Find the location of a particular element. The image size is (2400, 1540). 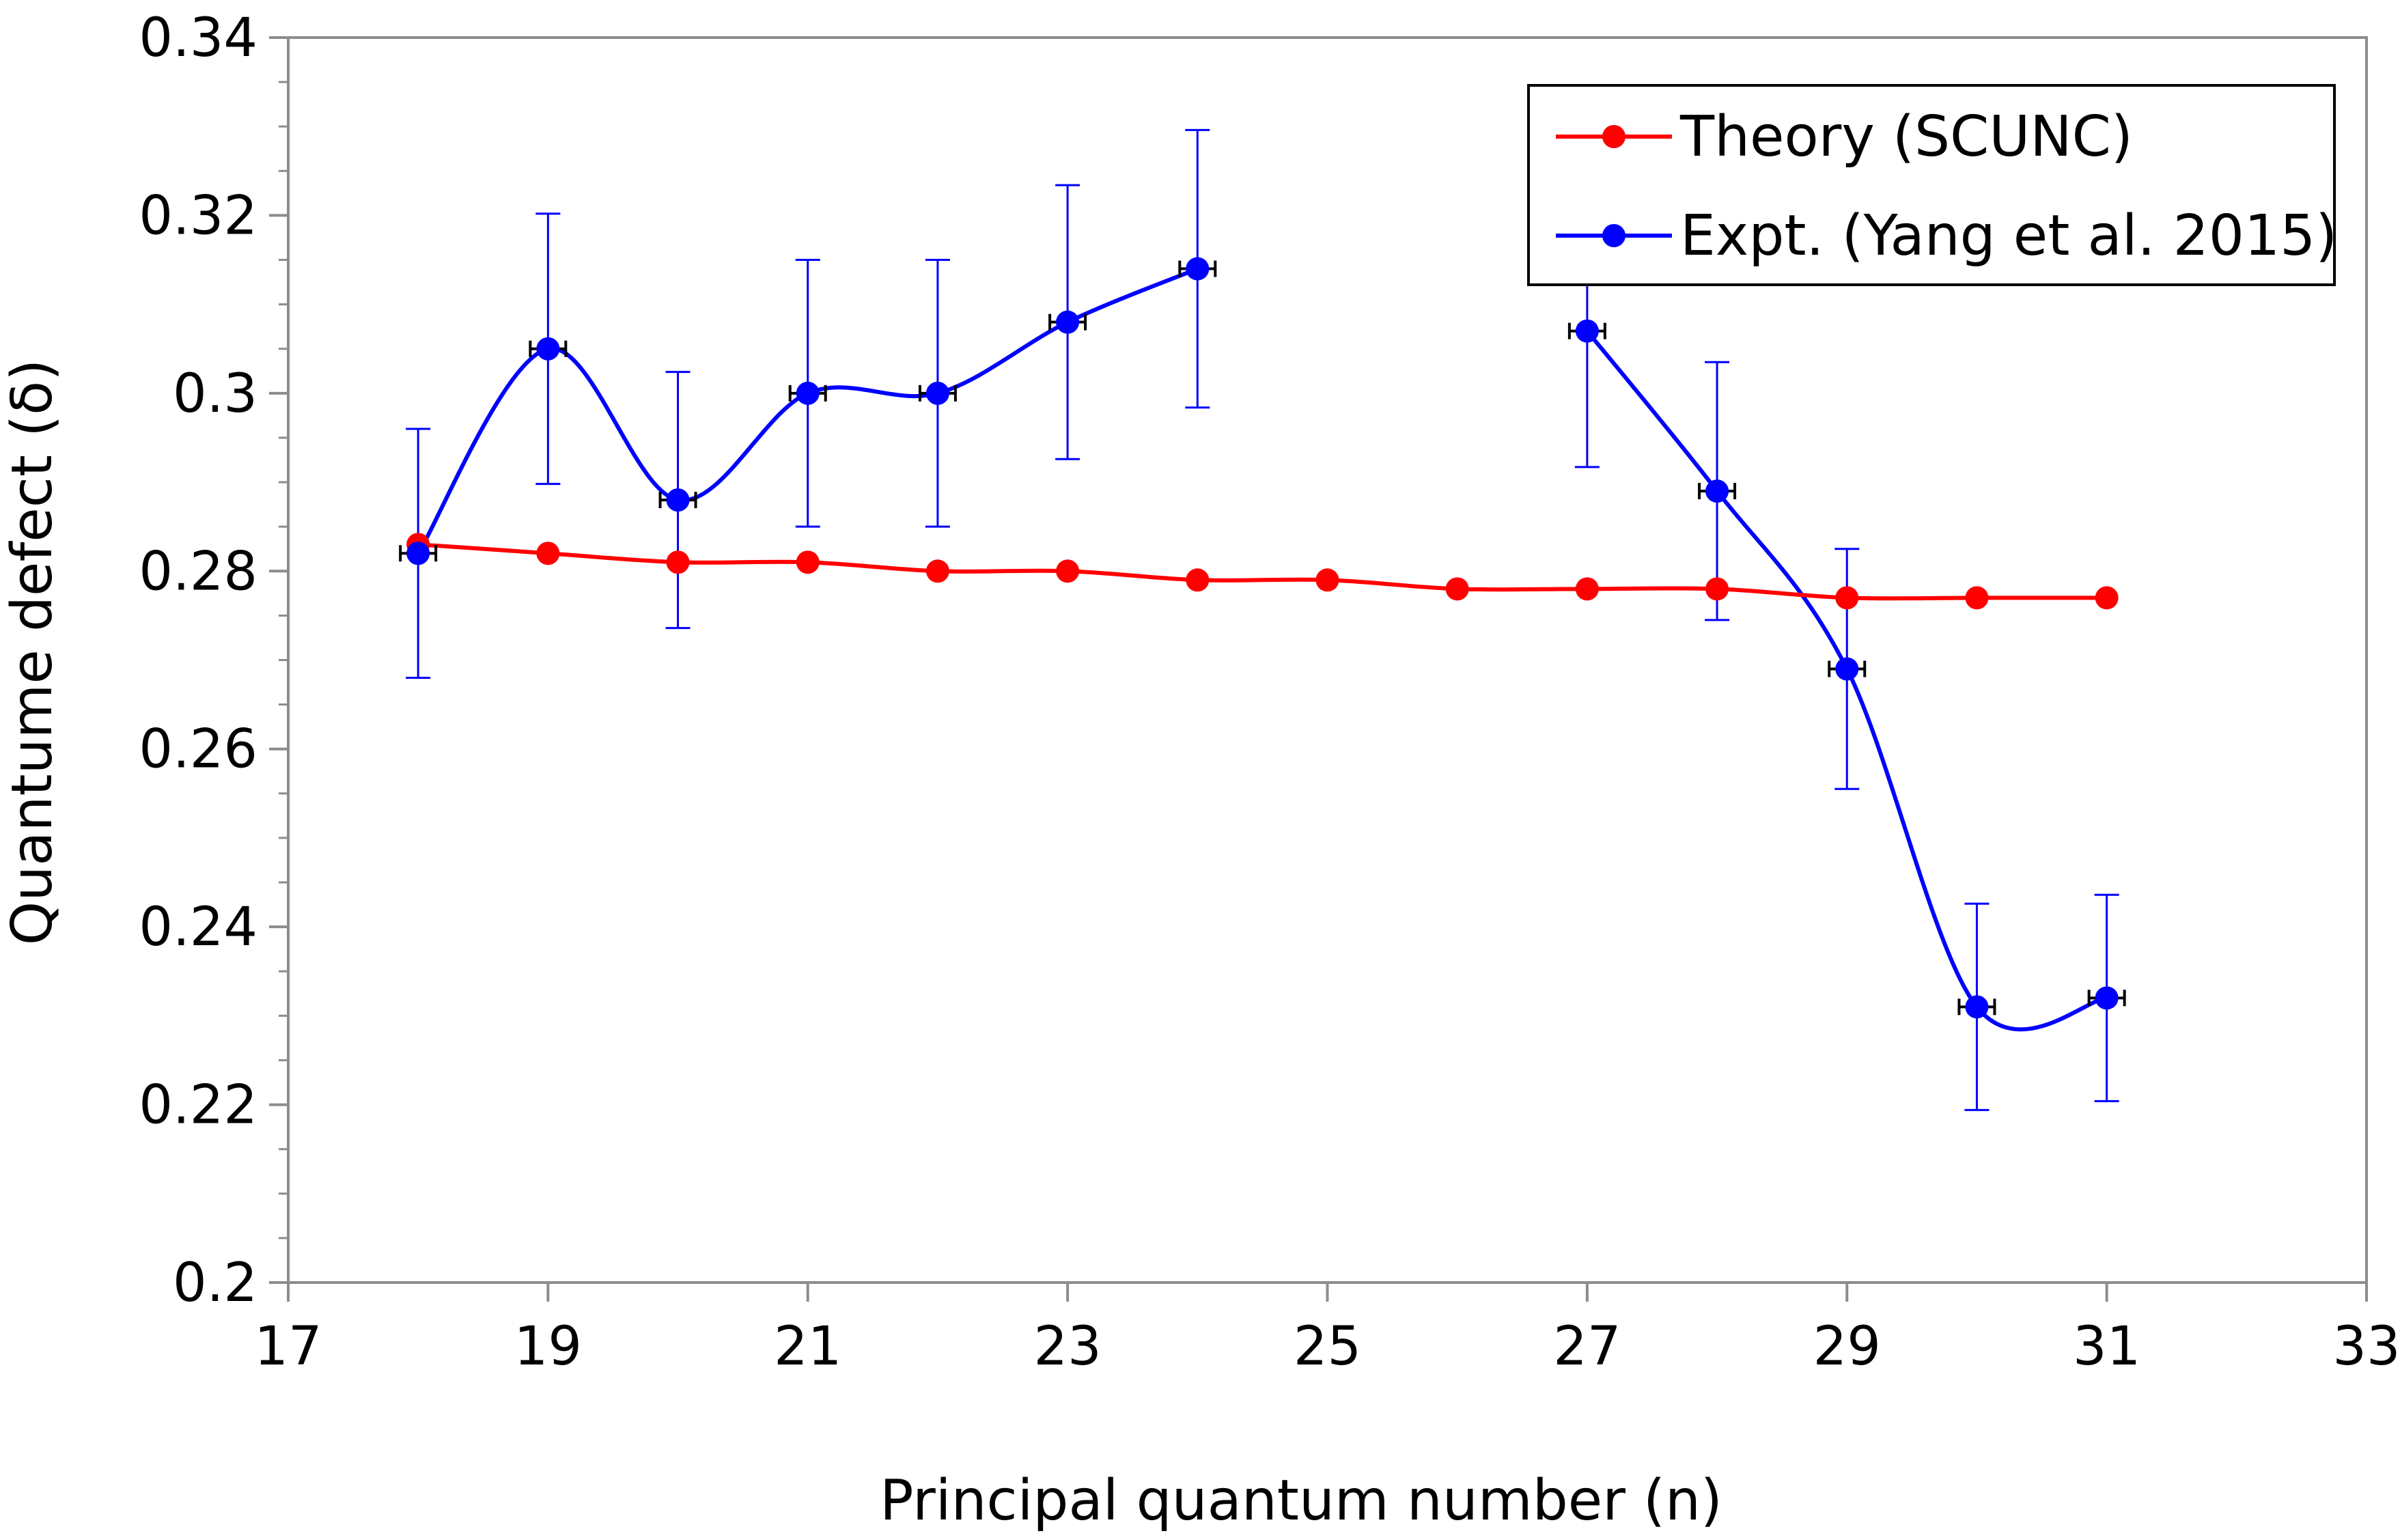

legend-box is located at coordinates (1931, 185).